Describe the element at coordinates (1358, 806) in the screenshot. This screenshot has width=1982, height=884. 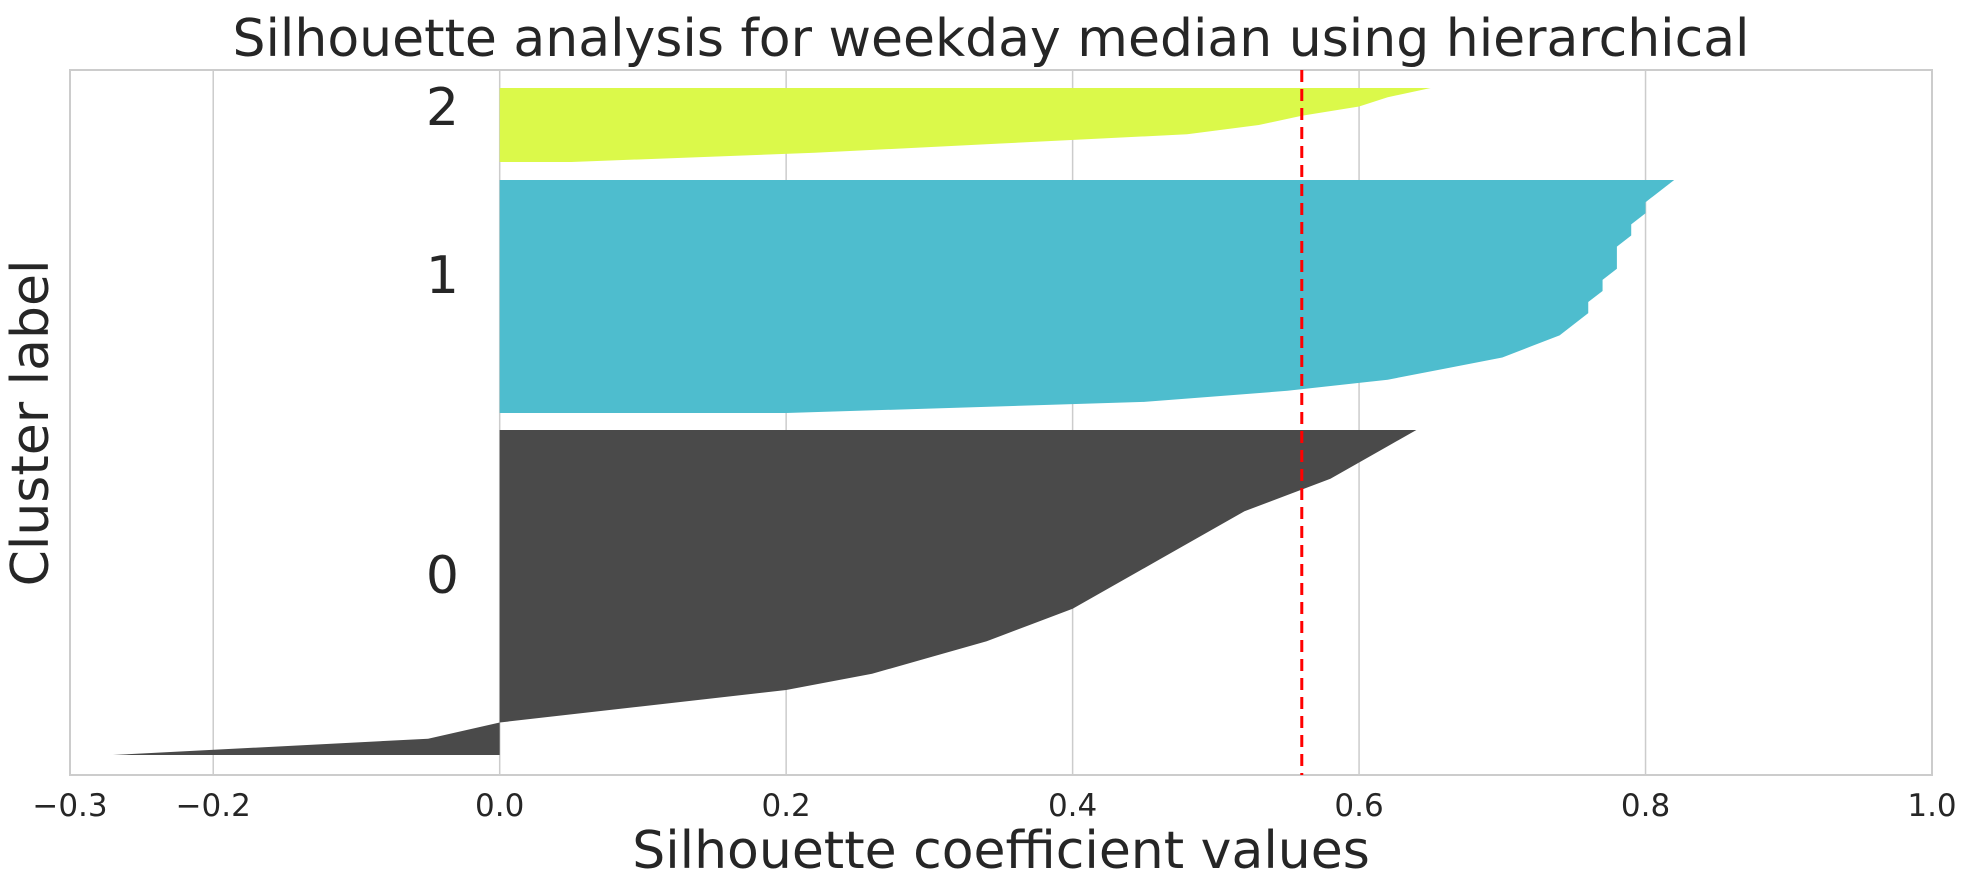
I see `x-tick-label: 0.6` at that location.